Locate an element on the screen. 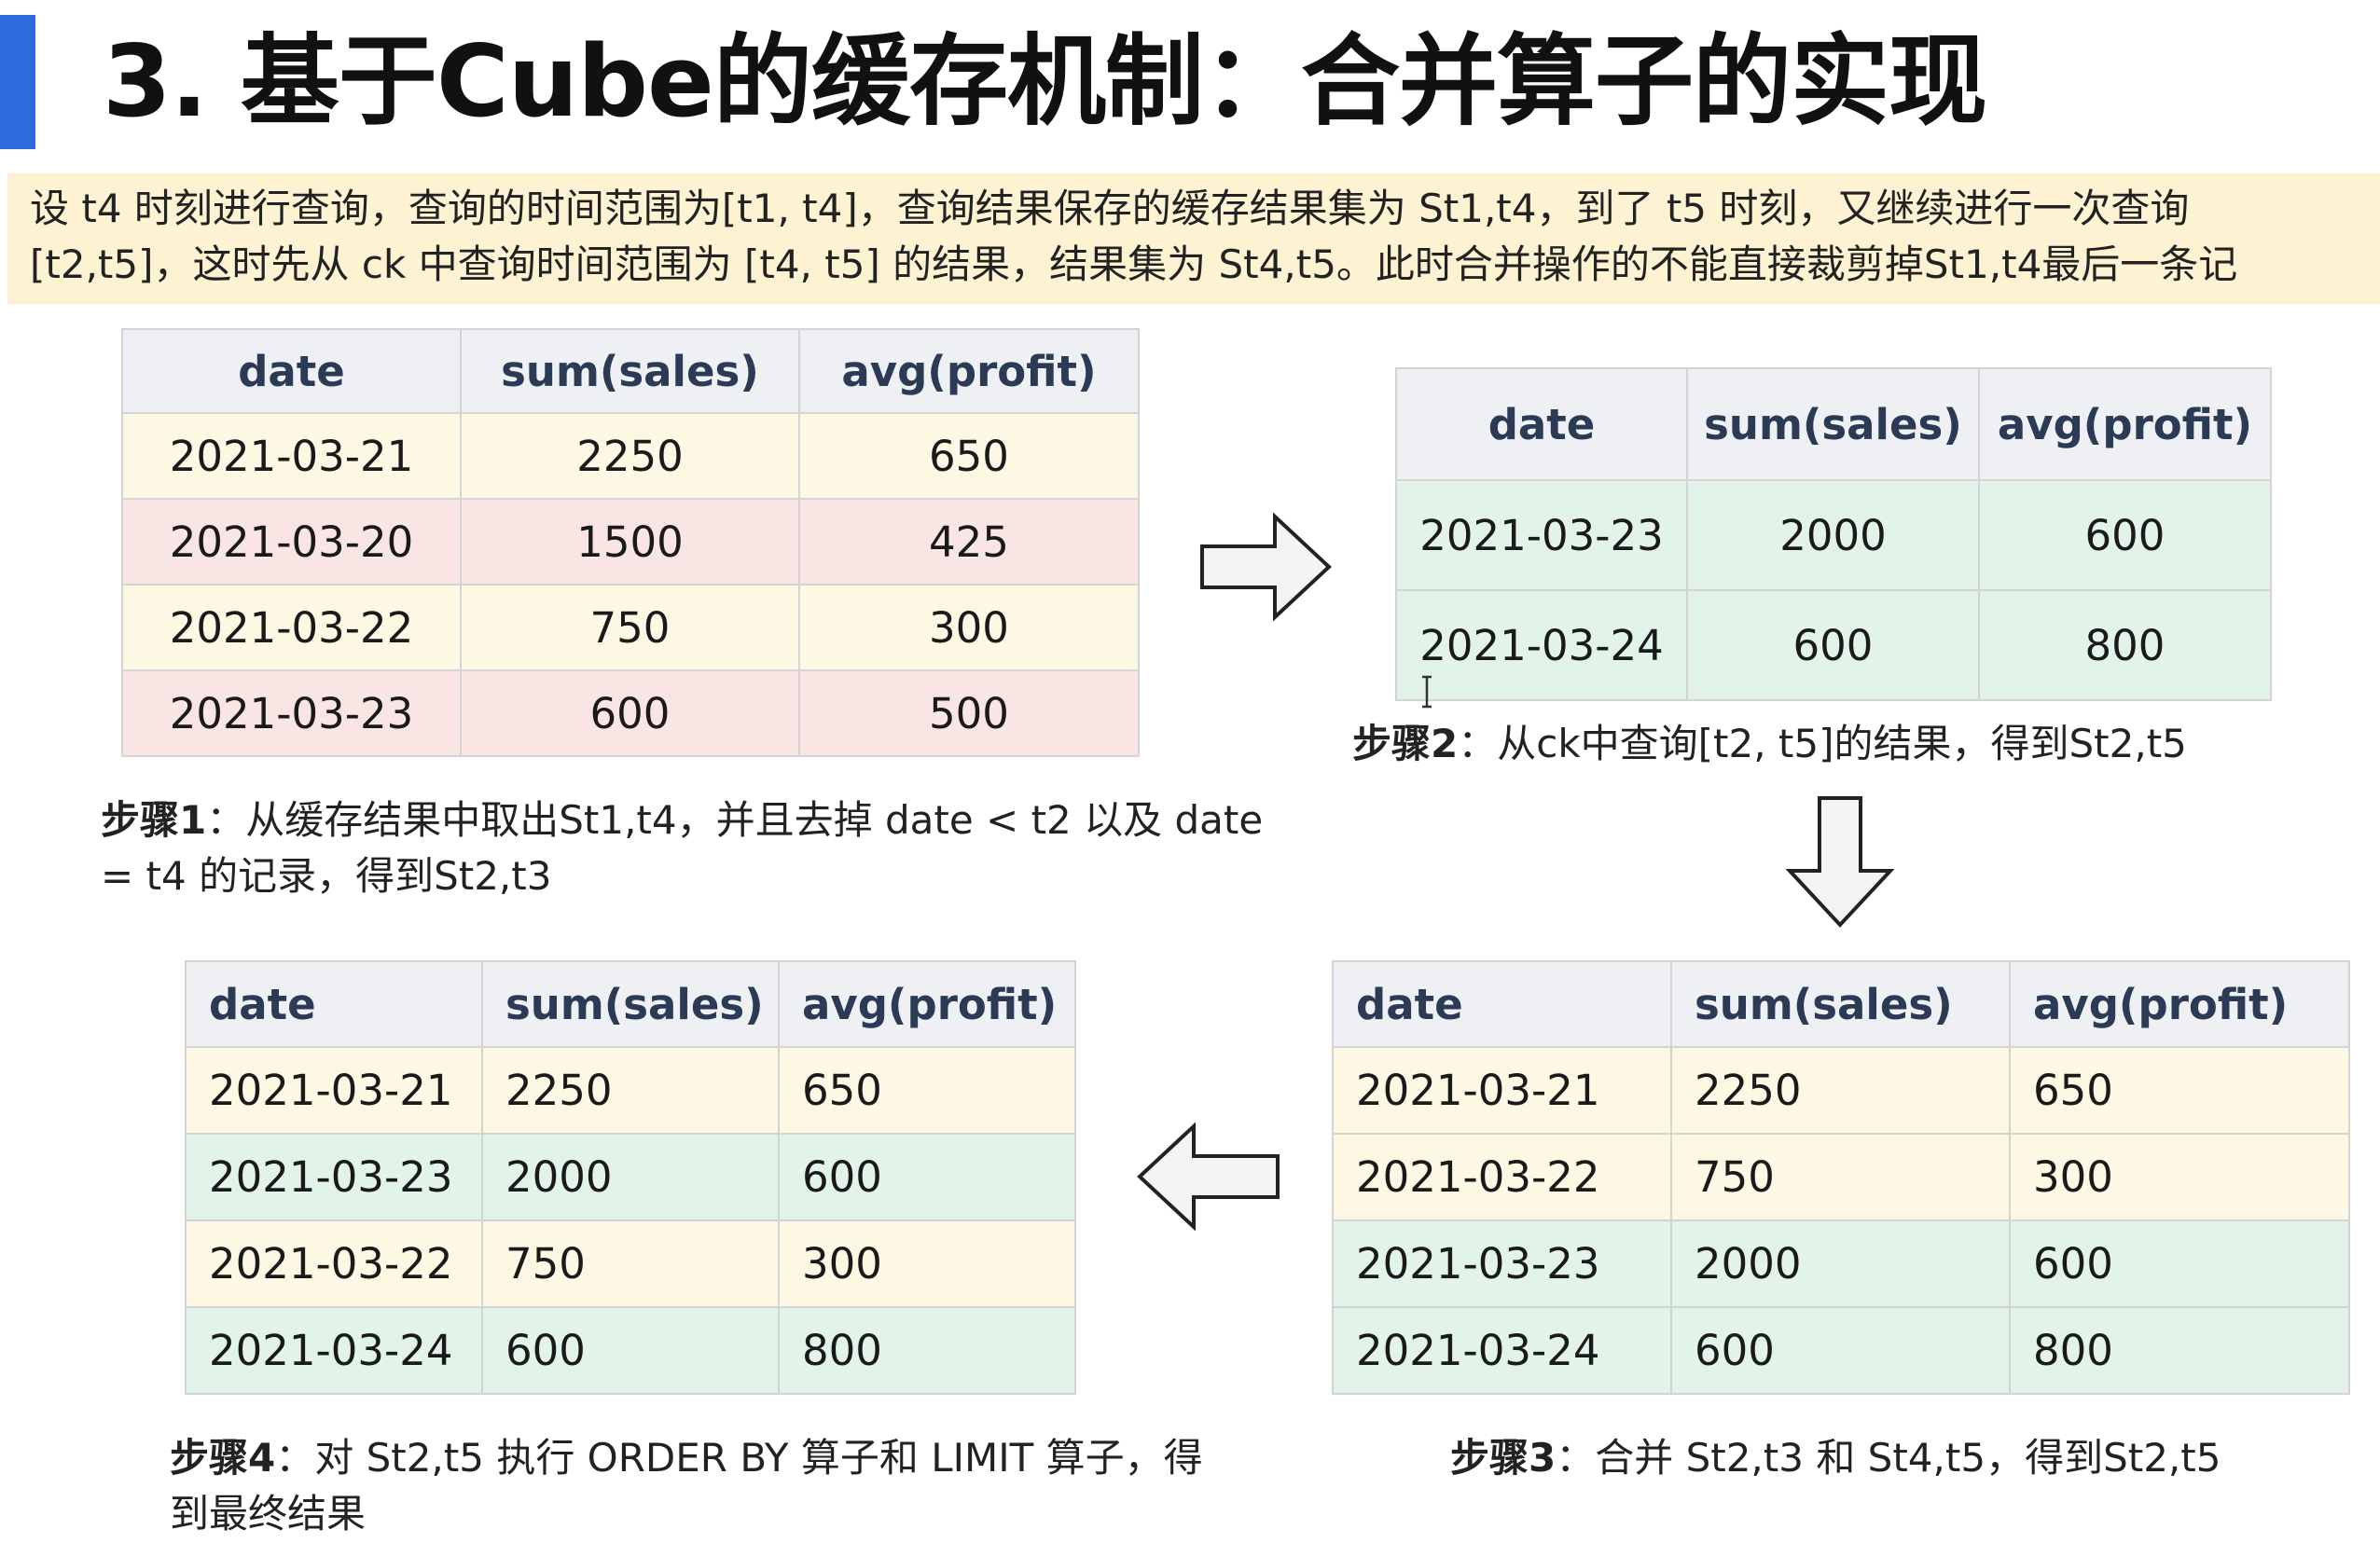 This screenshot has height=1557, width=2380. table-row: 2021-03-20 1500 425 is located at coordinates (630, 542).